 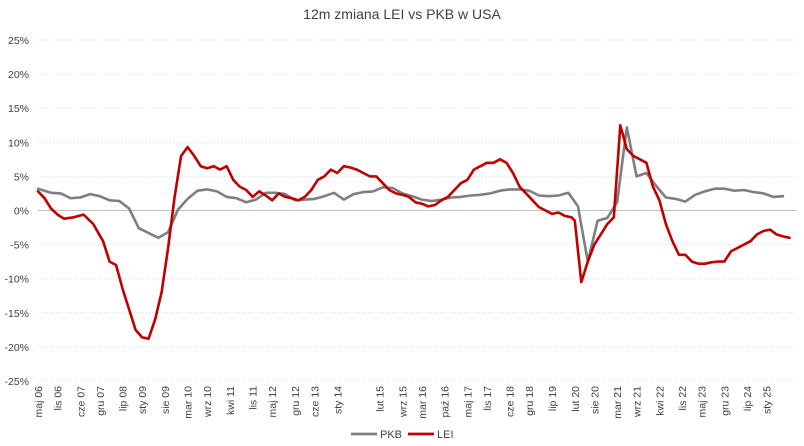 What do you see at coordinates (18, 41) in the screenshot?
I see `y-tick-label: 25%` at bounding box center [18, 41].